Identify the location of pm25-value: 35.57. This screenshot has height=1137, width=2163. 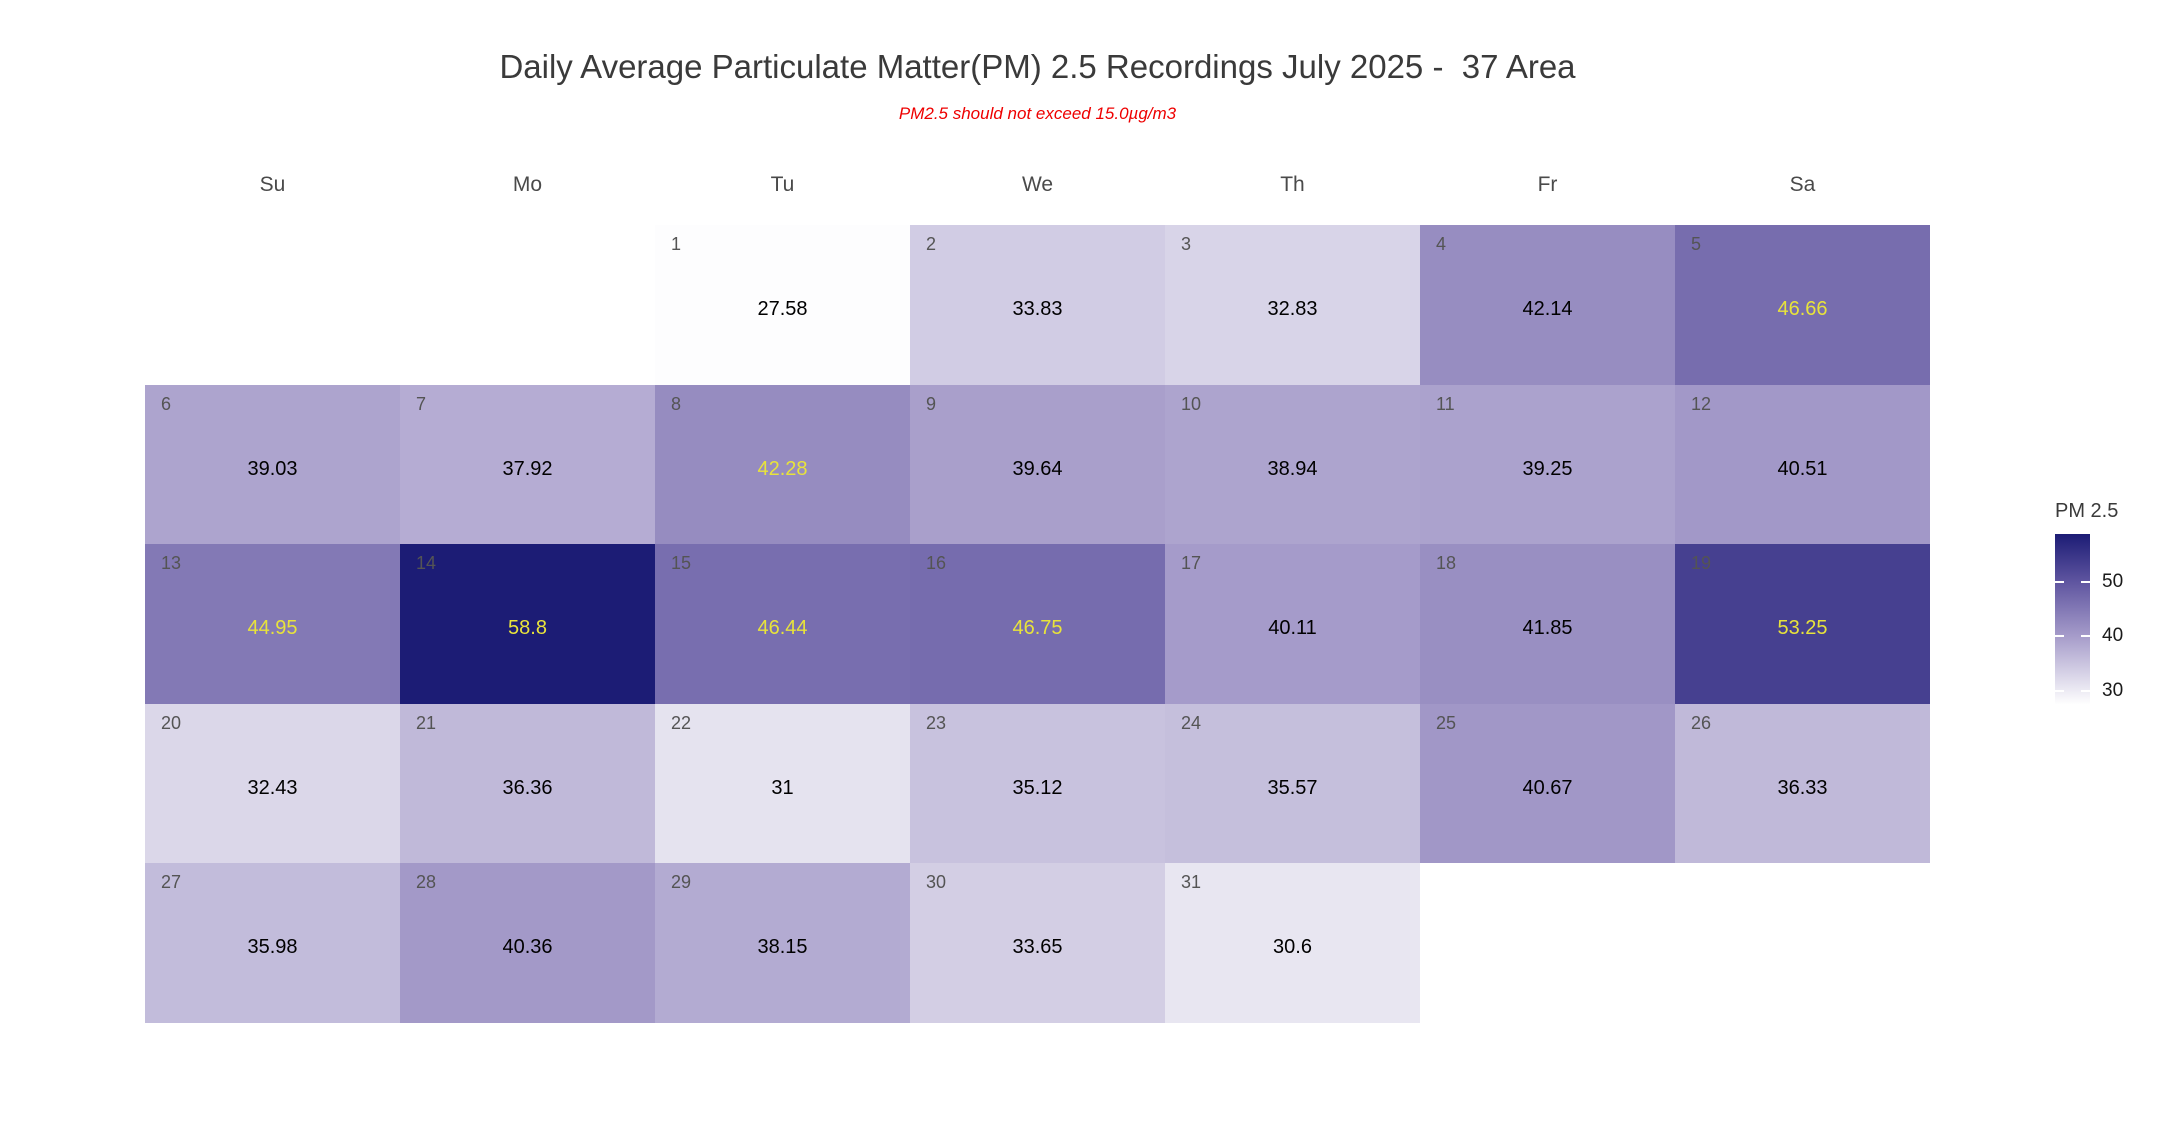
(1292, 787).